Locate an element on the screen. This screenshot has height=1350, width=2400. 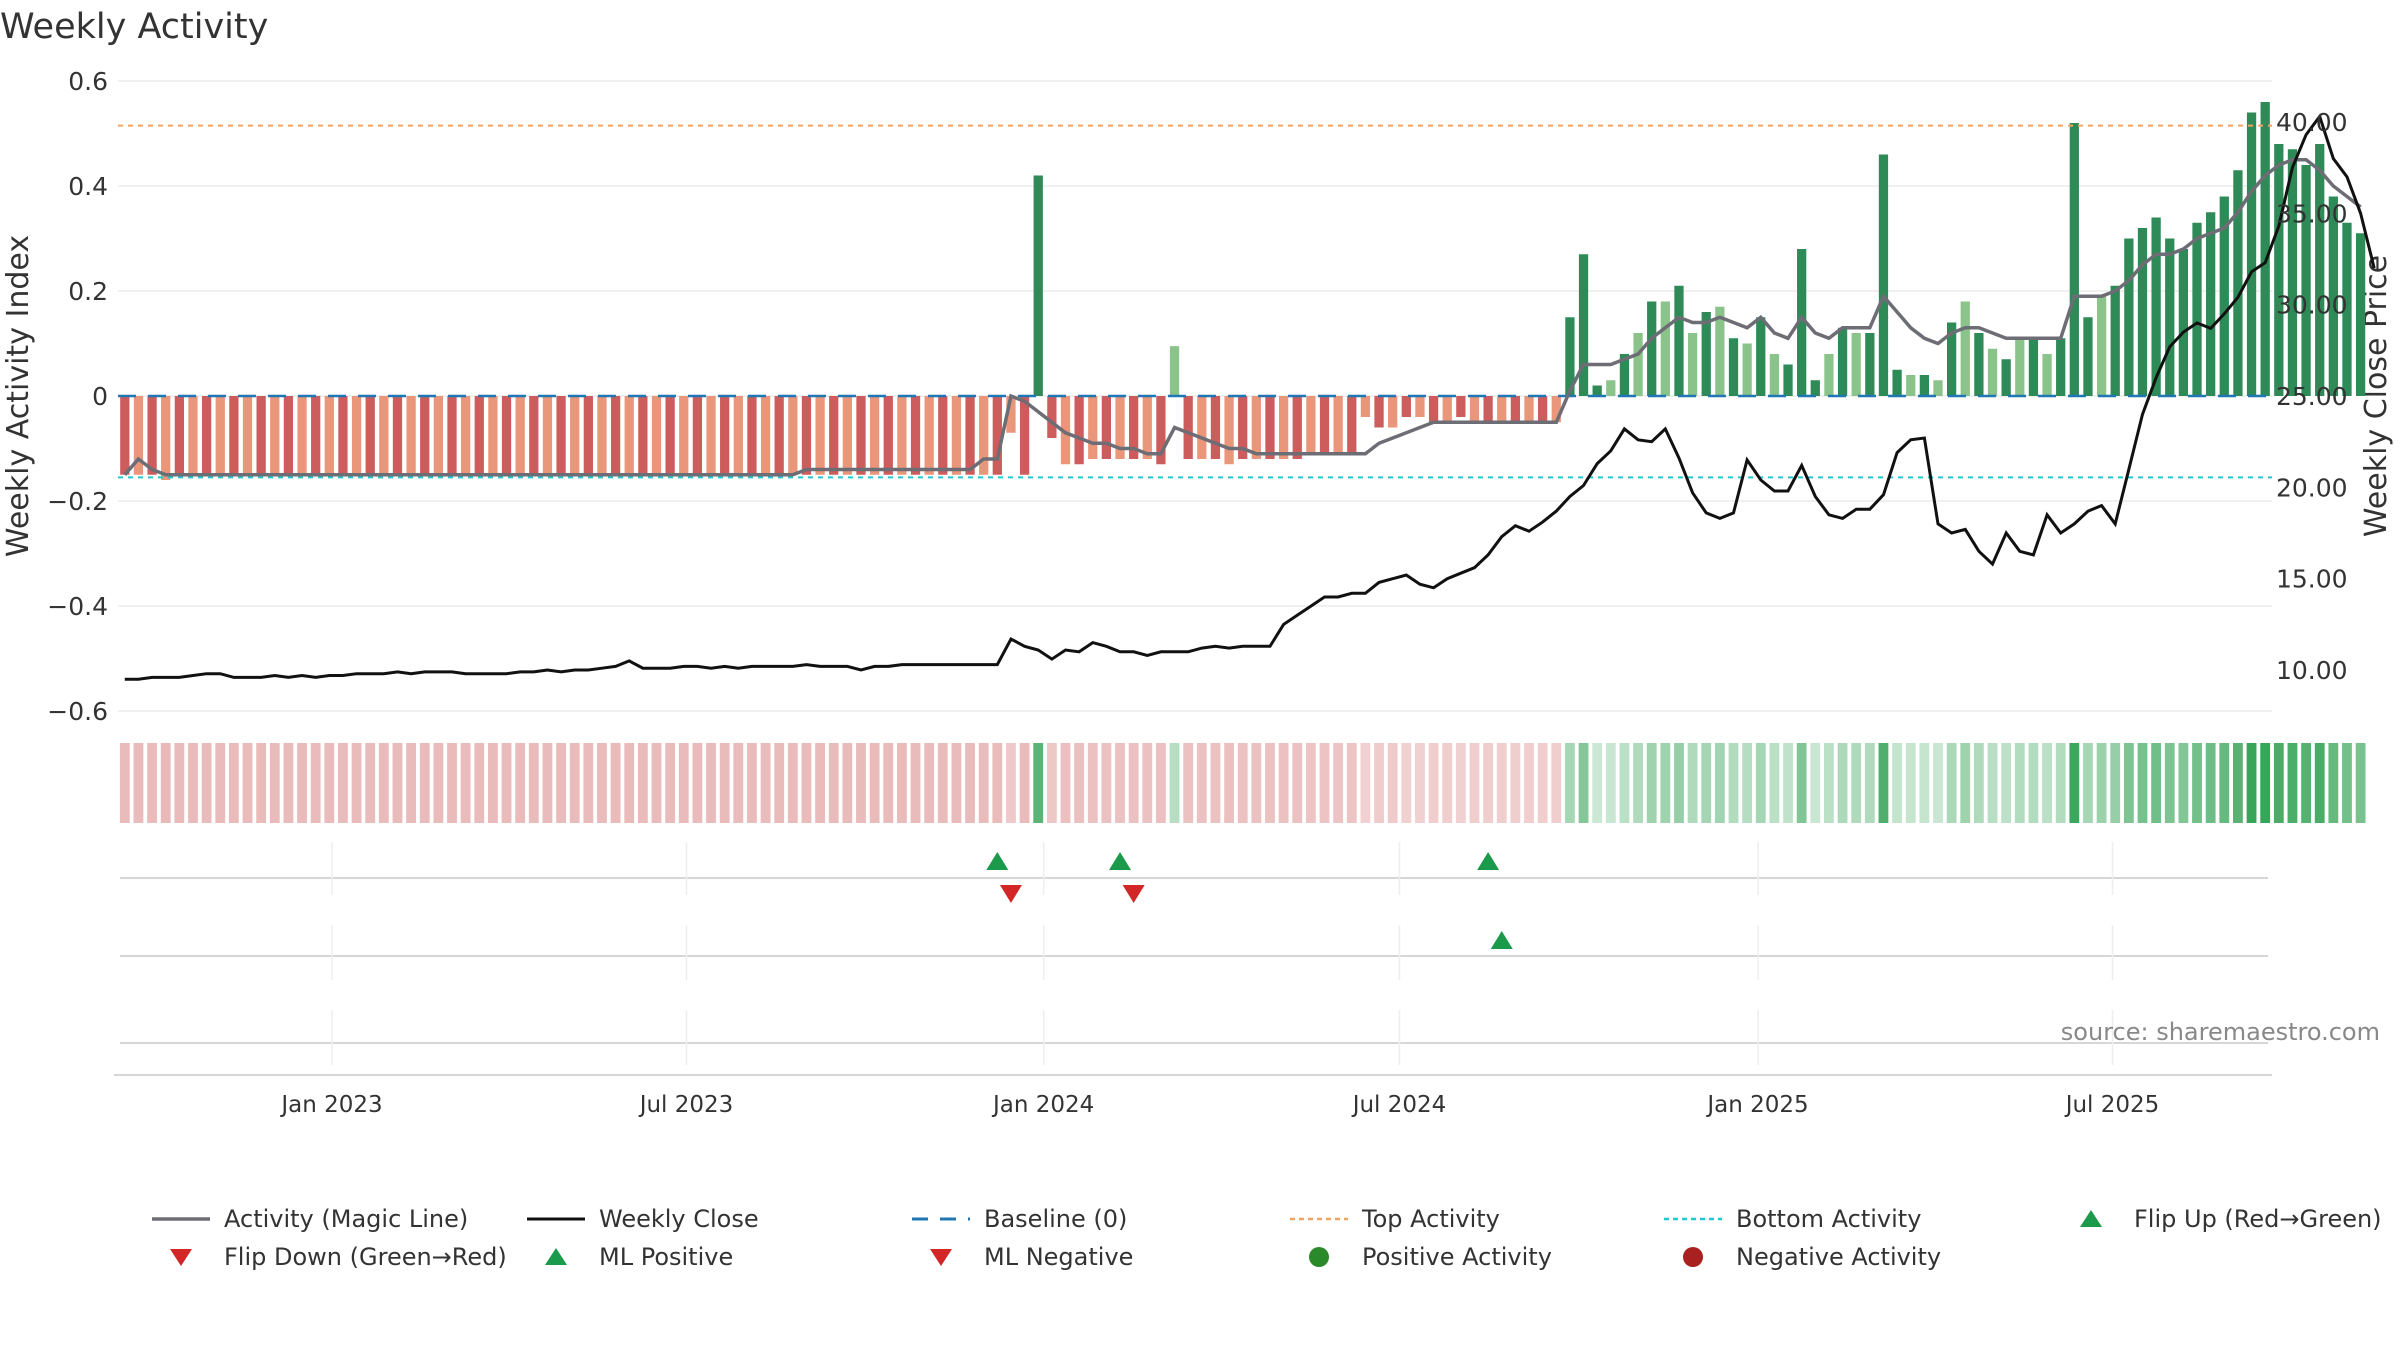
legend-item: Negative Activity is located at coordinates (1801, 1257).